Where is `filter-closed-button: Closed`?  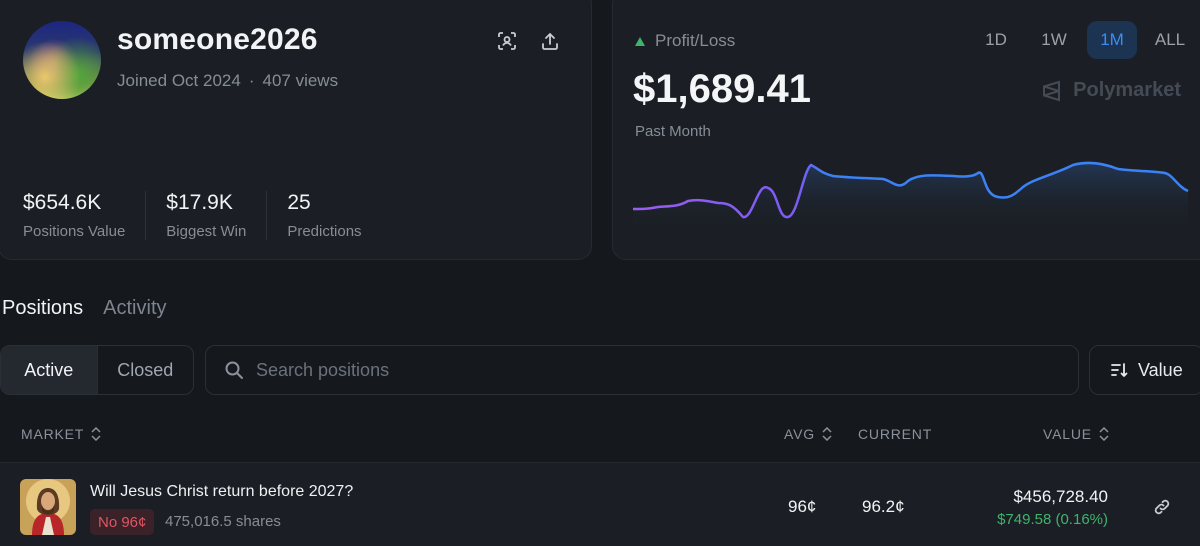 filter-closed-button: Closed is located at coordinates (145, 369).